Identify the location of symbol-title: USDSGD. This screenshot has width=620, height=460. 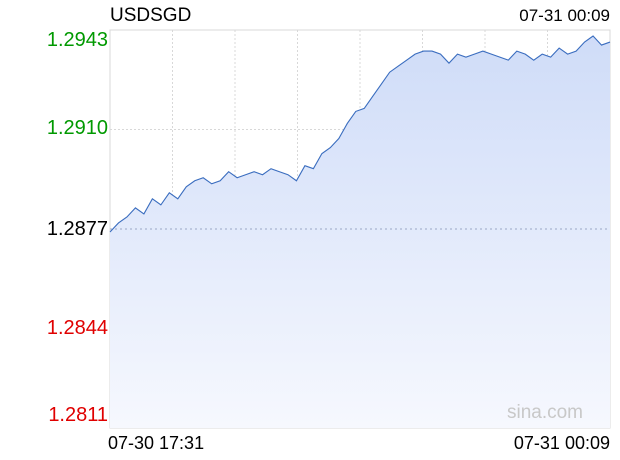
(151, 15).